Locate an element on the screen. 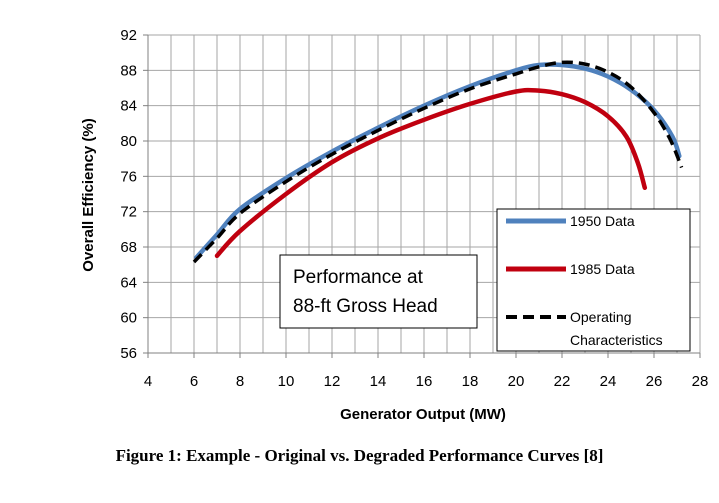  legend-label-operating-line1: Operating is located at coordinates (600, 317).